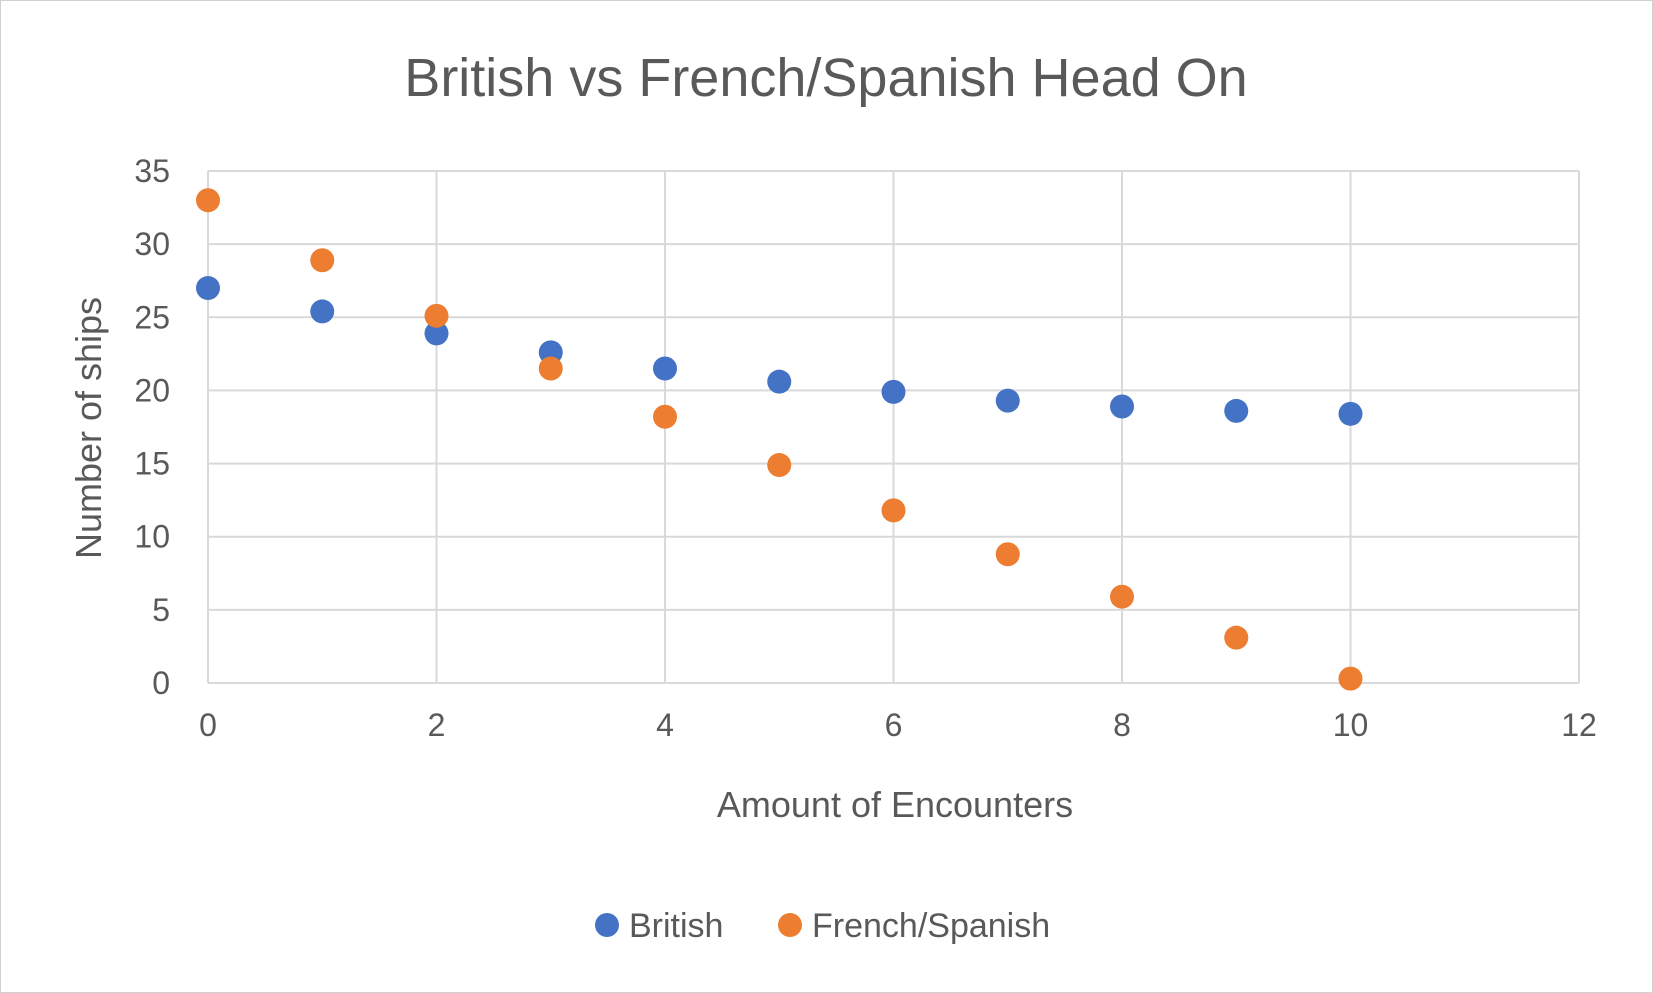 The height and width of the screenshot is (993, 1653). I want to click on legend-marker-british, so click(607, 925).